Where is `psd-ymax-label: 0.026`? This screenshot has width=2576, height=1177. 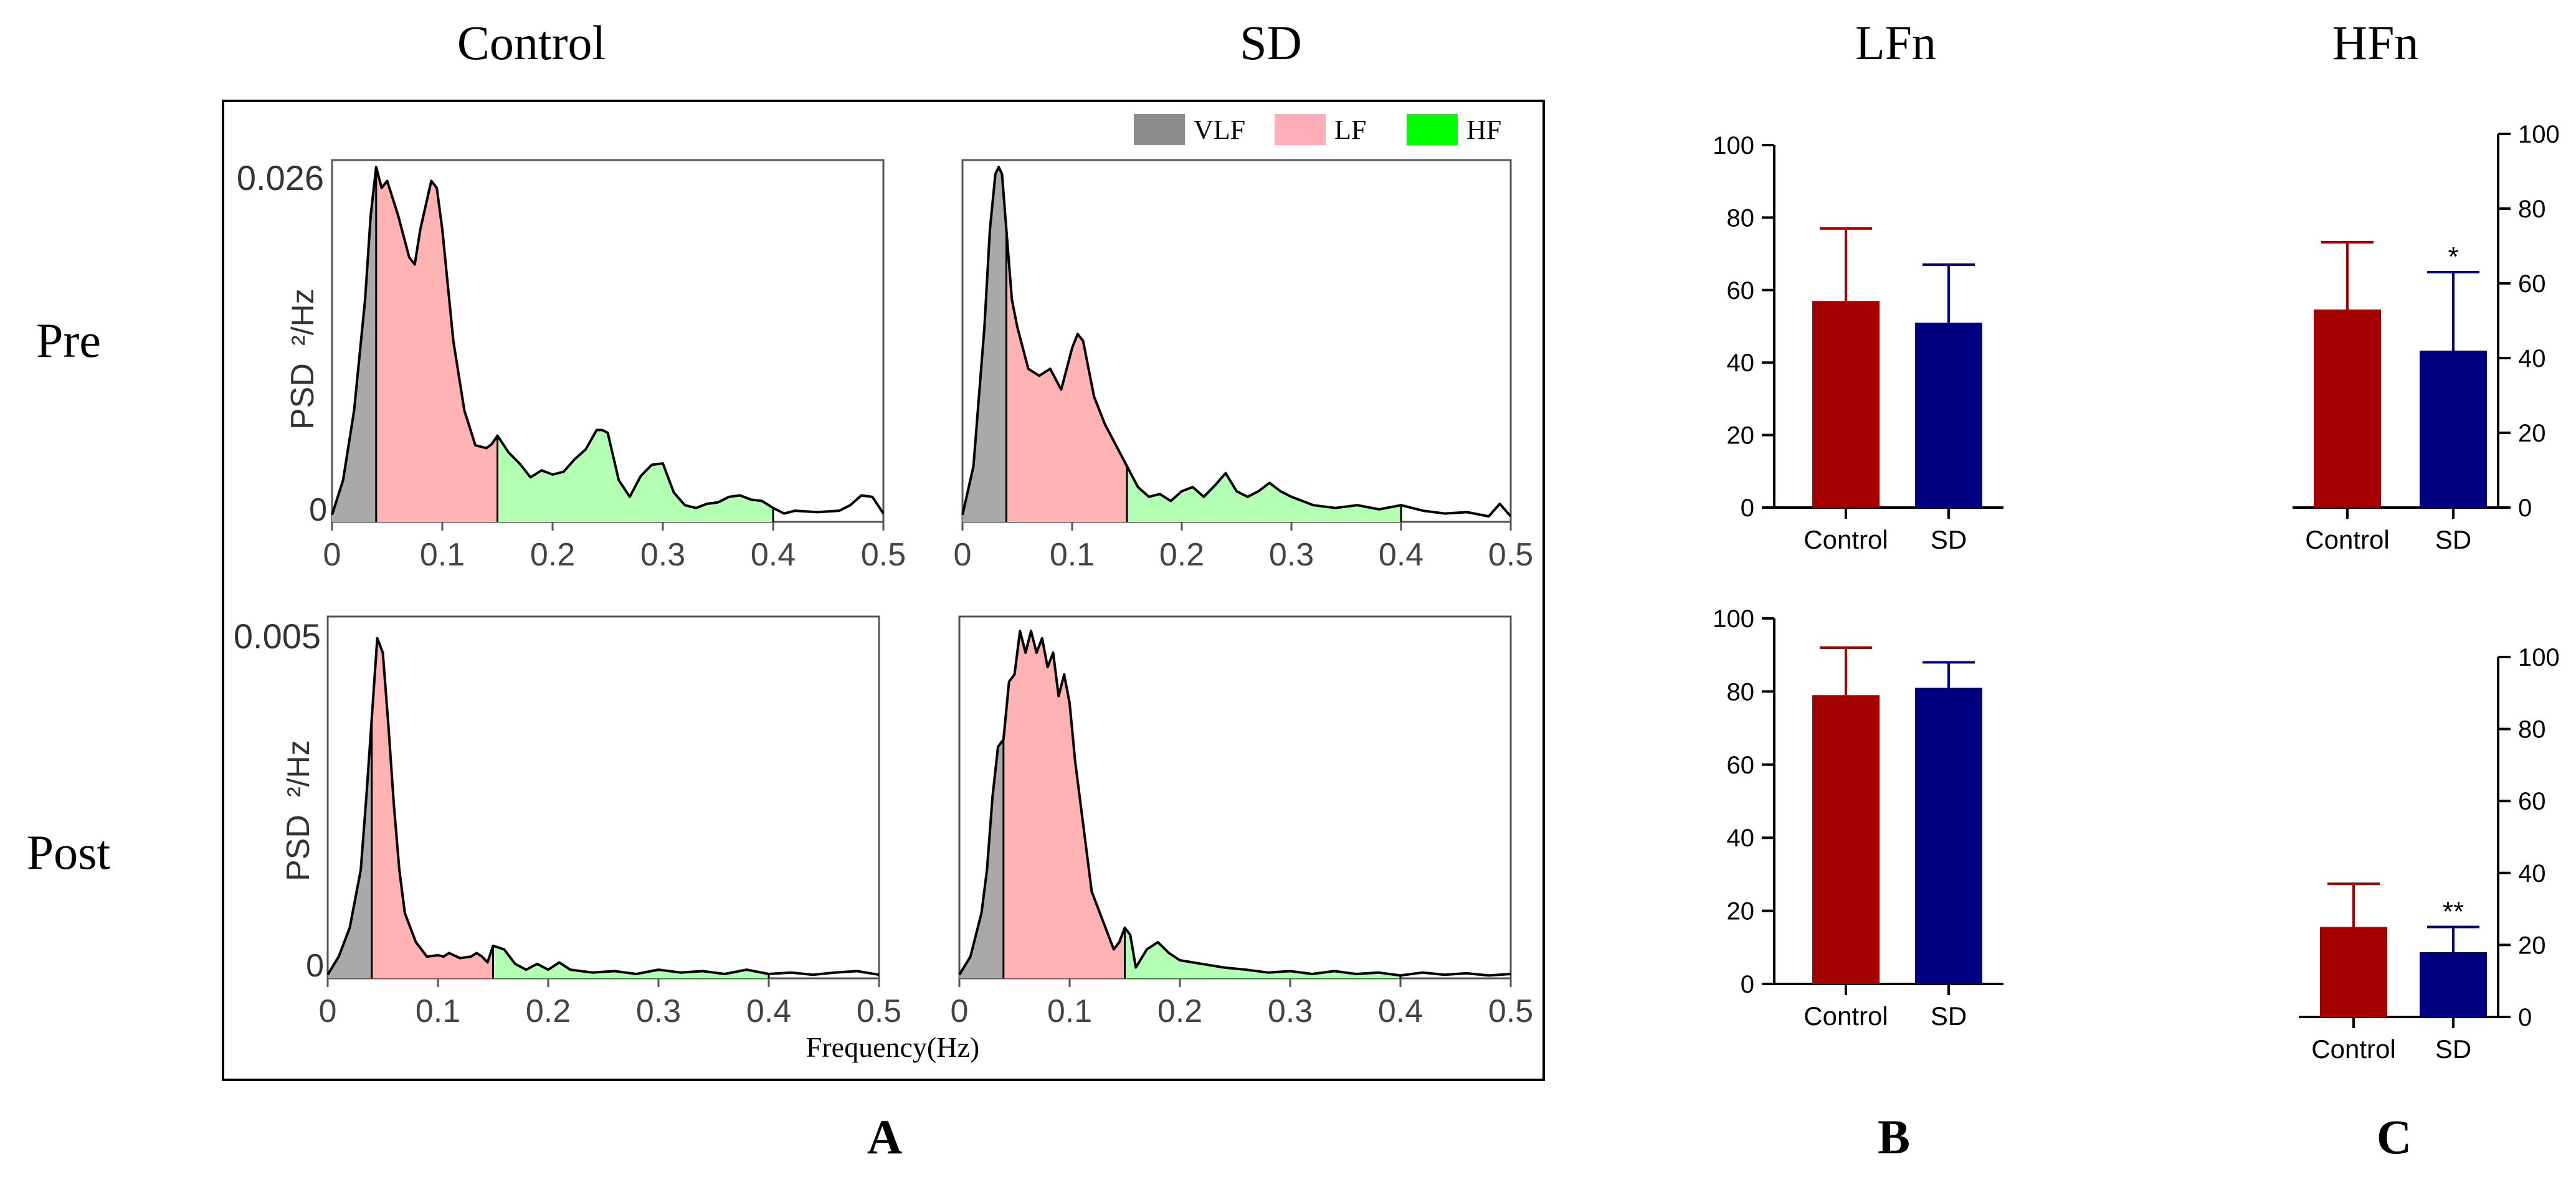
psd-ymax-label: 0.026 is located at coordinates (280, 177).